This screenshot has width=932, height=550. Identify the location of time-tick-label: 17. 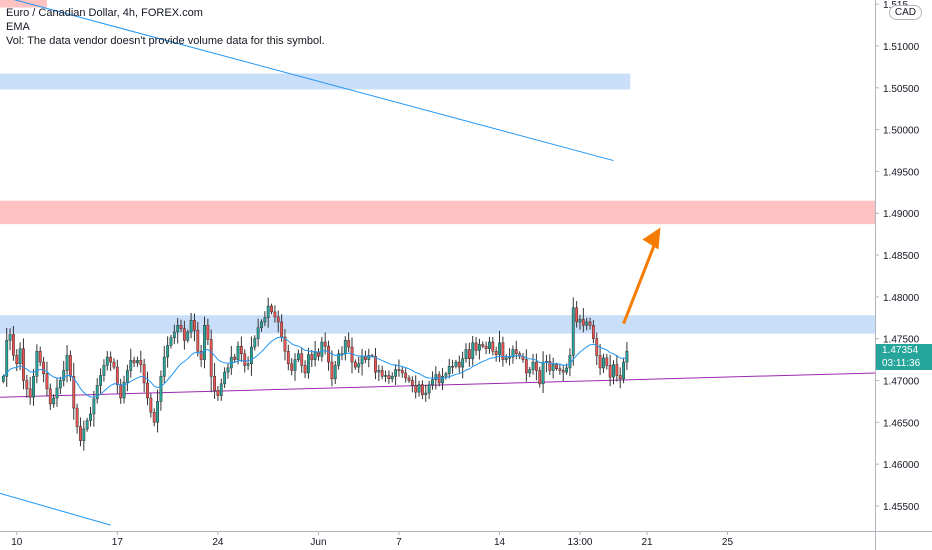
(118, 542).